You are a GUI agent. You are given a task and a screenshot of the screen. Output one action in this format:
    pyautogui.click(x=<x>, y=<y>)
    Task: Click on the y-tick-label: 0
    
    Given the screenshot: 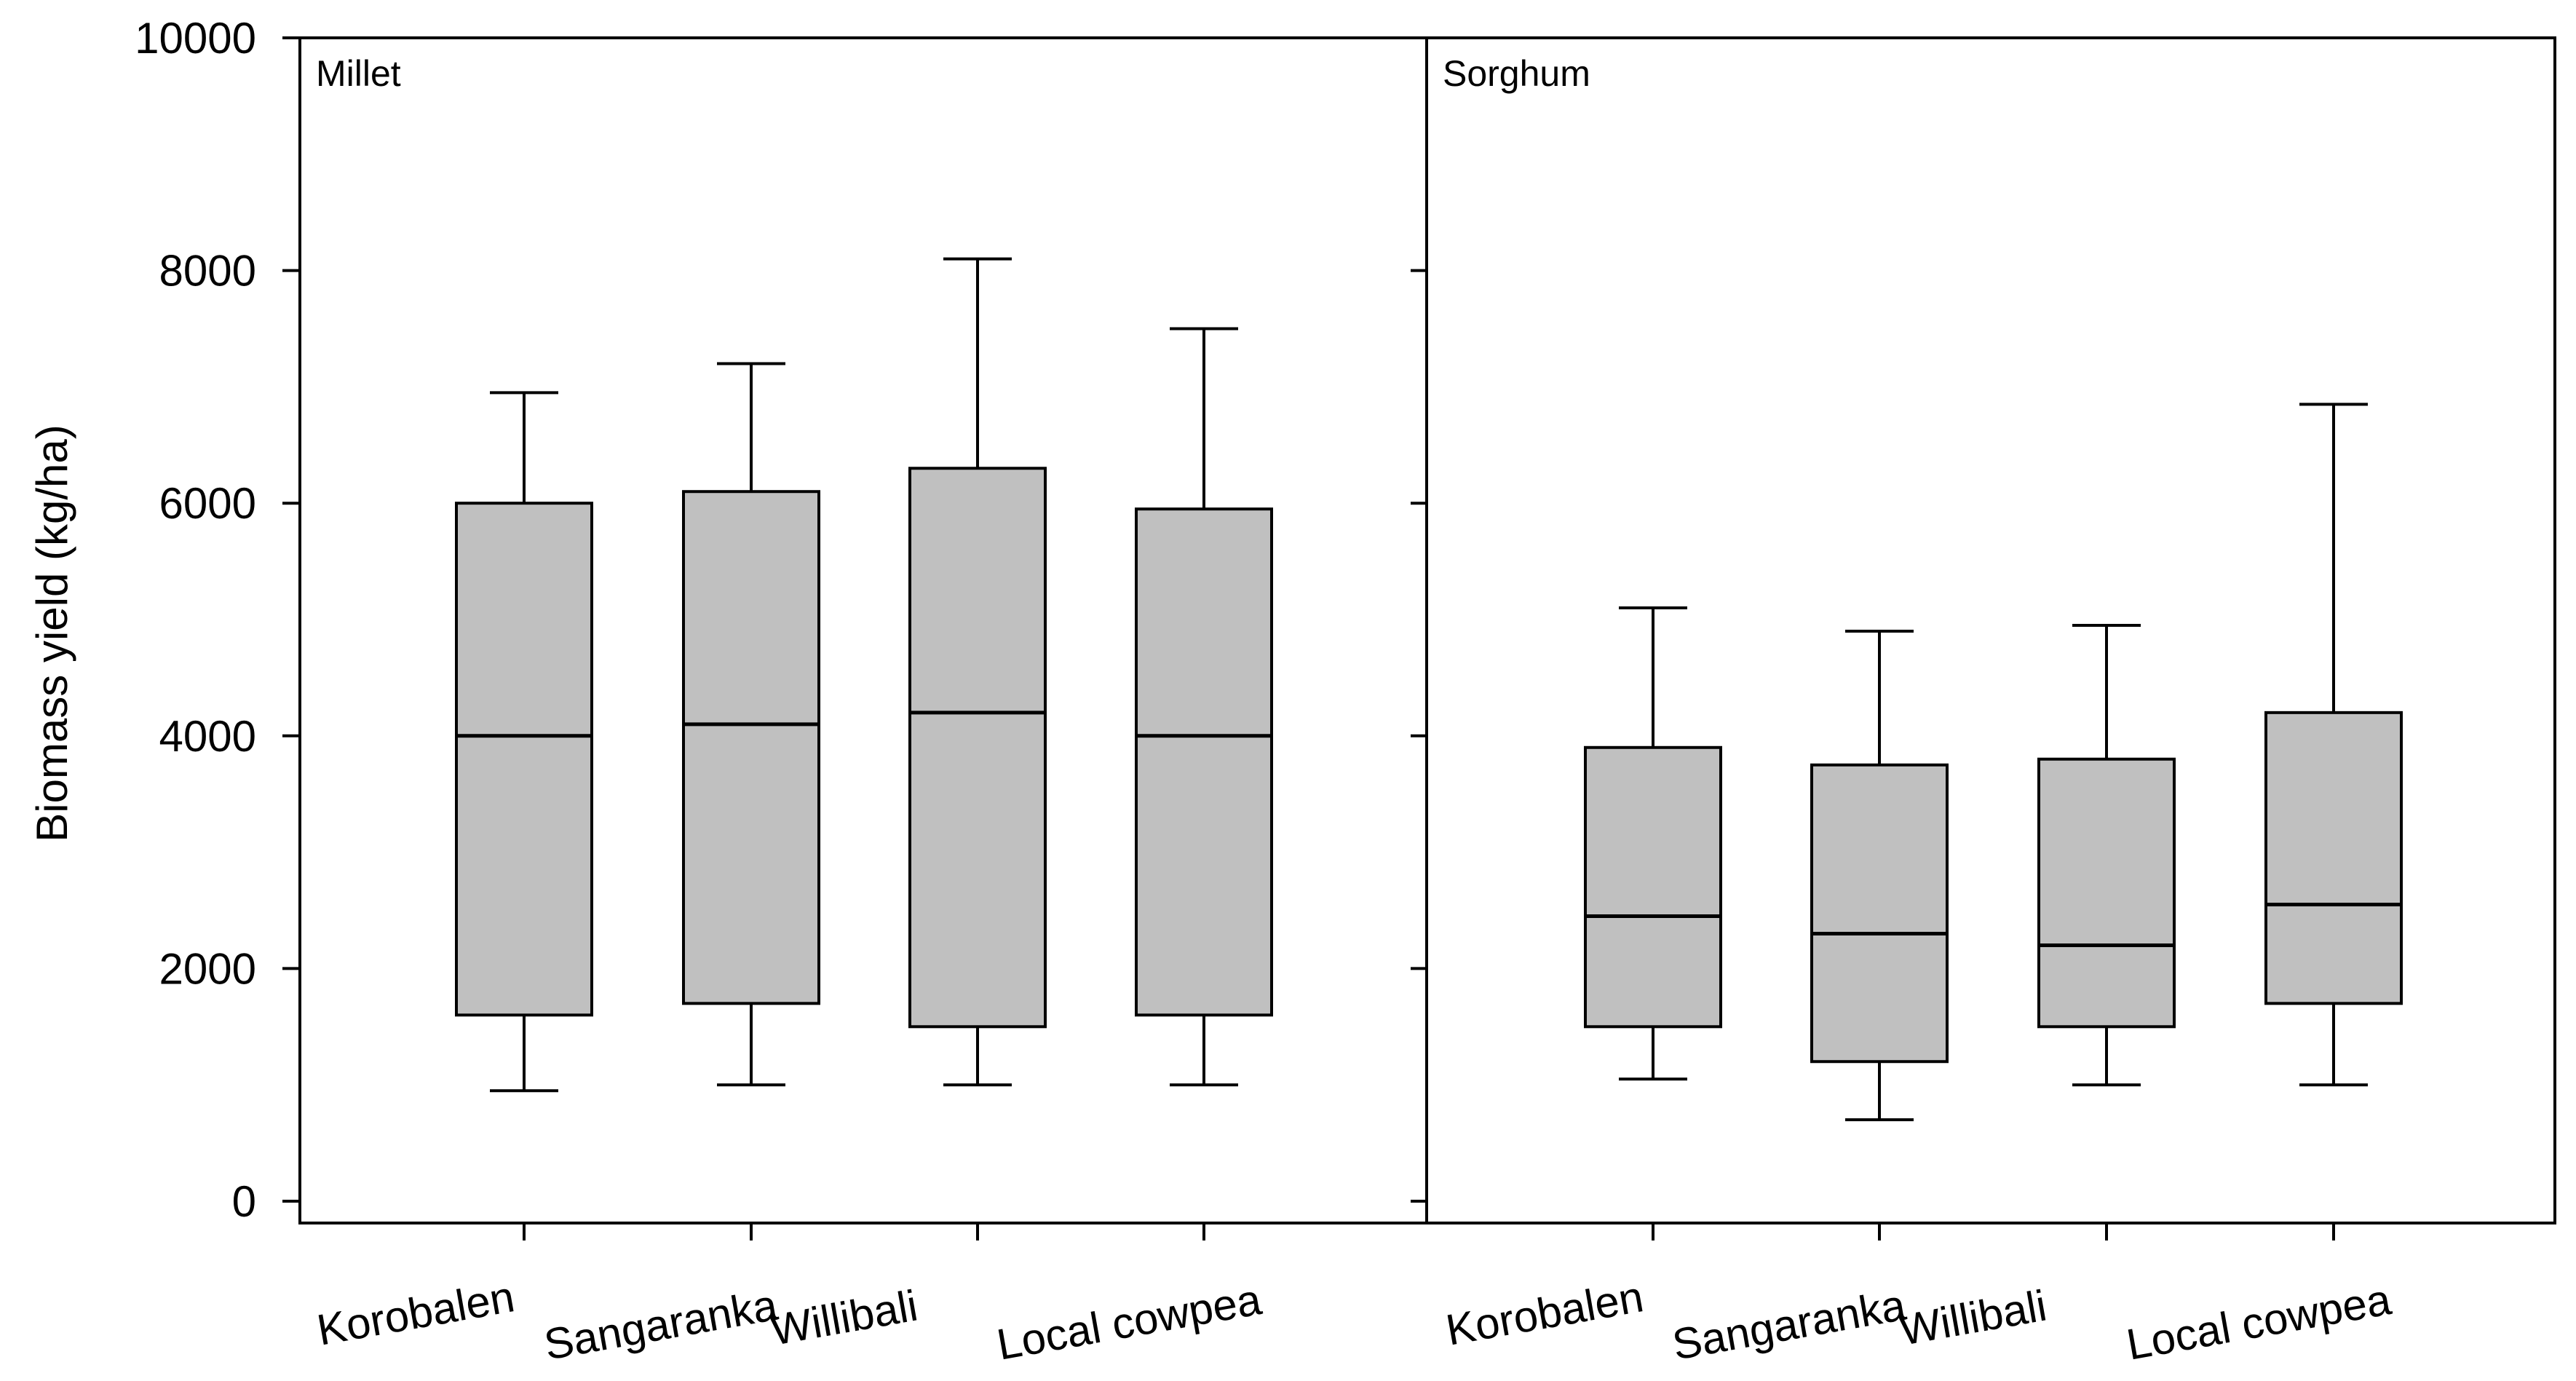 What is the action you would take?
    pyautogui.click(x=244, y=1201)
    